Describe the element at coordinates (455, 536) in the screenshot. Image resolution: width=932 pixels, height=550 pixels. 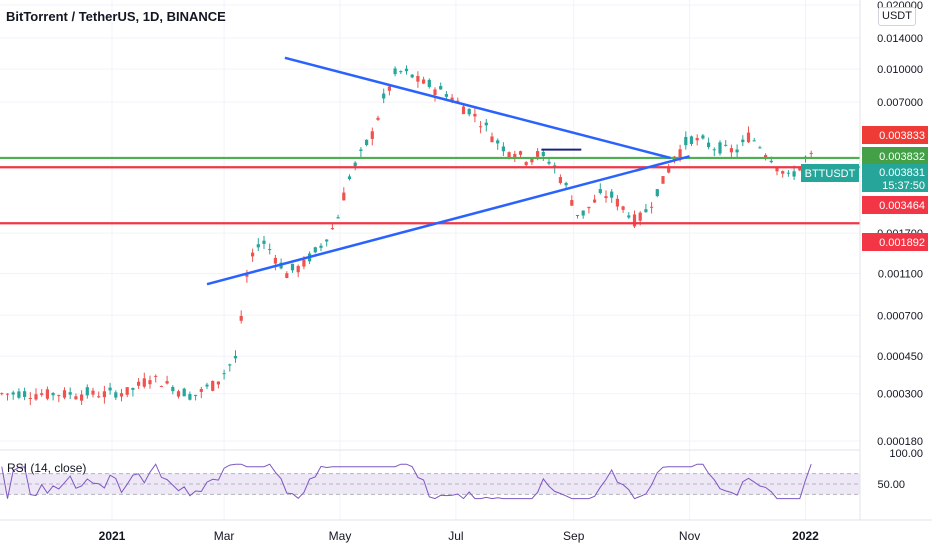
I see `time-tick-label: Jul` at that location.